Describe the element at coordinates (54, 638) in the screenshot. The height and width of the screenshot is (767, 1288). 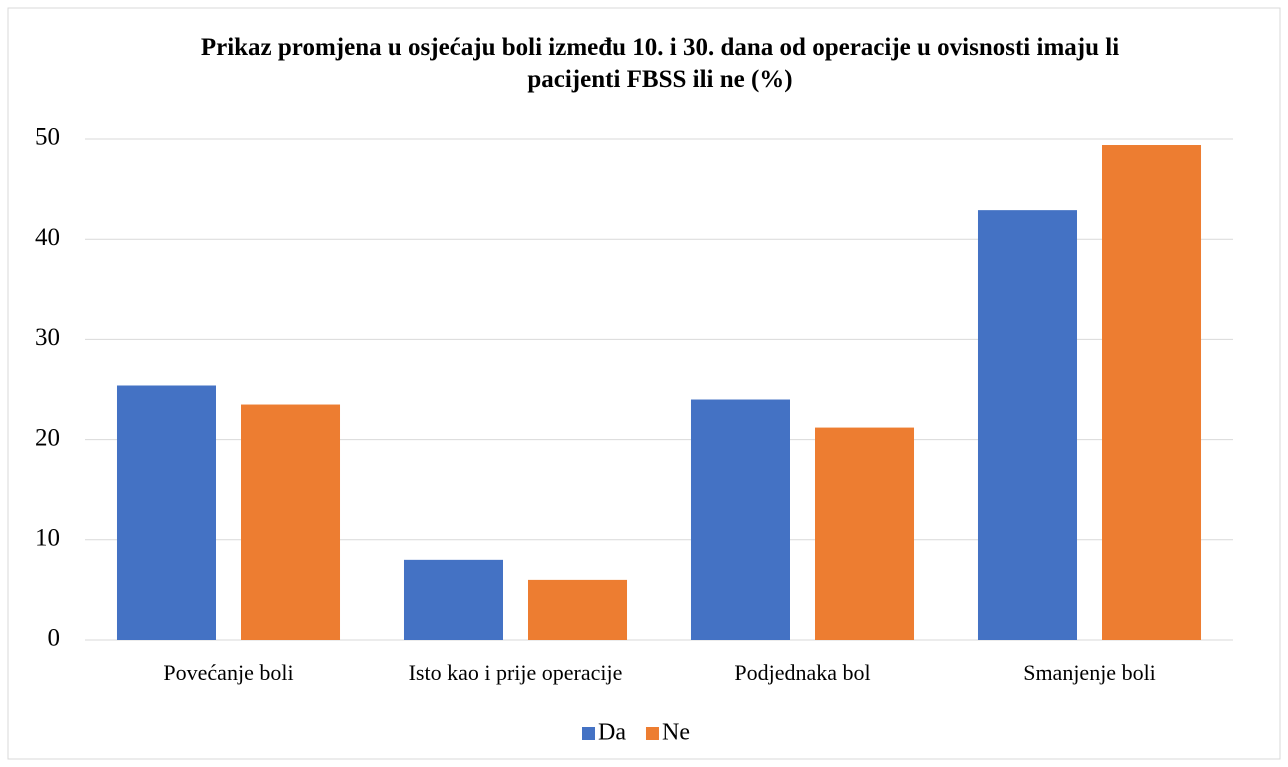
I see `y-tick-label: 0` at that location.